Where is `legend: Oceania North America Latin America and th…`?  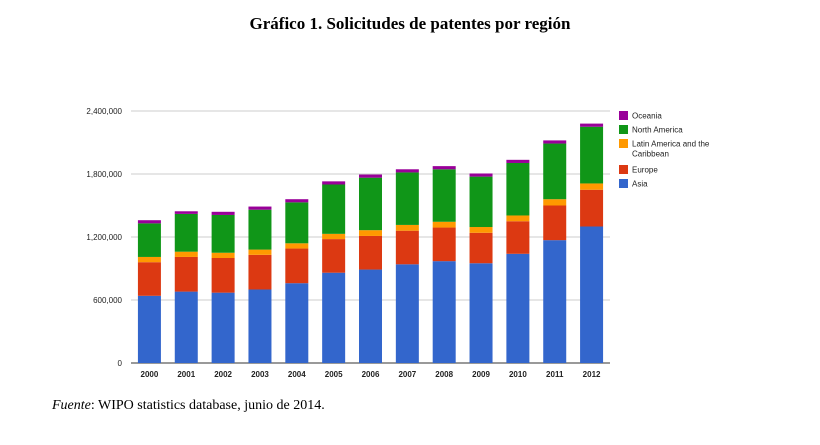 legend: Oceania North America Latin America and th… is located at coordinates (664, 150).